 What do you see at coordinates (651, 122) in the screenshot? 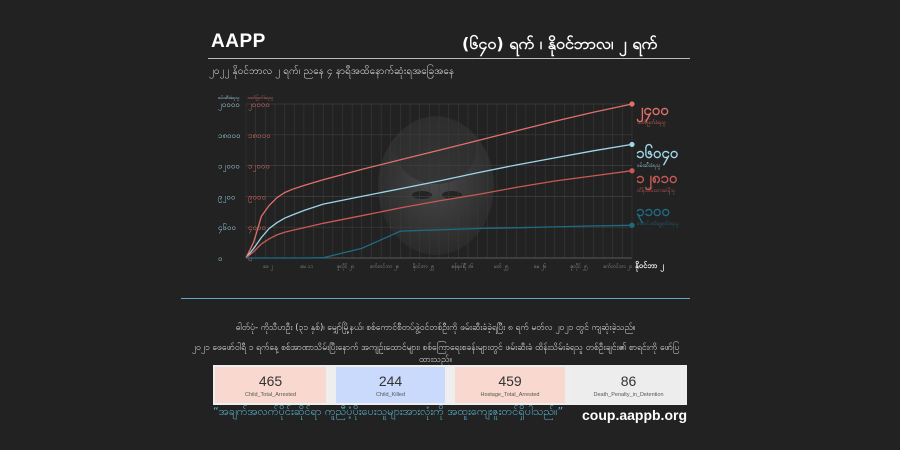
I see `series-name-label: သတ်ဖြတ်ခံရသူ` at bounding box center [651, 122].